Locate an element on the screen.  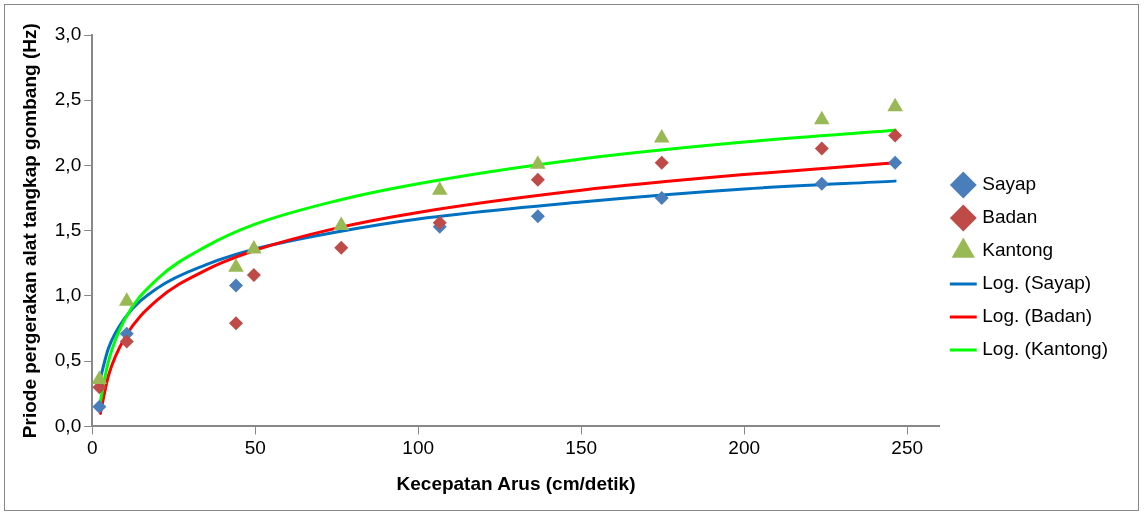
legend-label: Log. (Kantong) is located at coordinates (1045, 349).